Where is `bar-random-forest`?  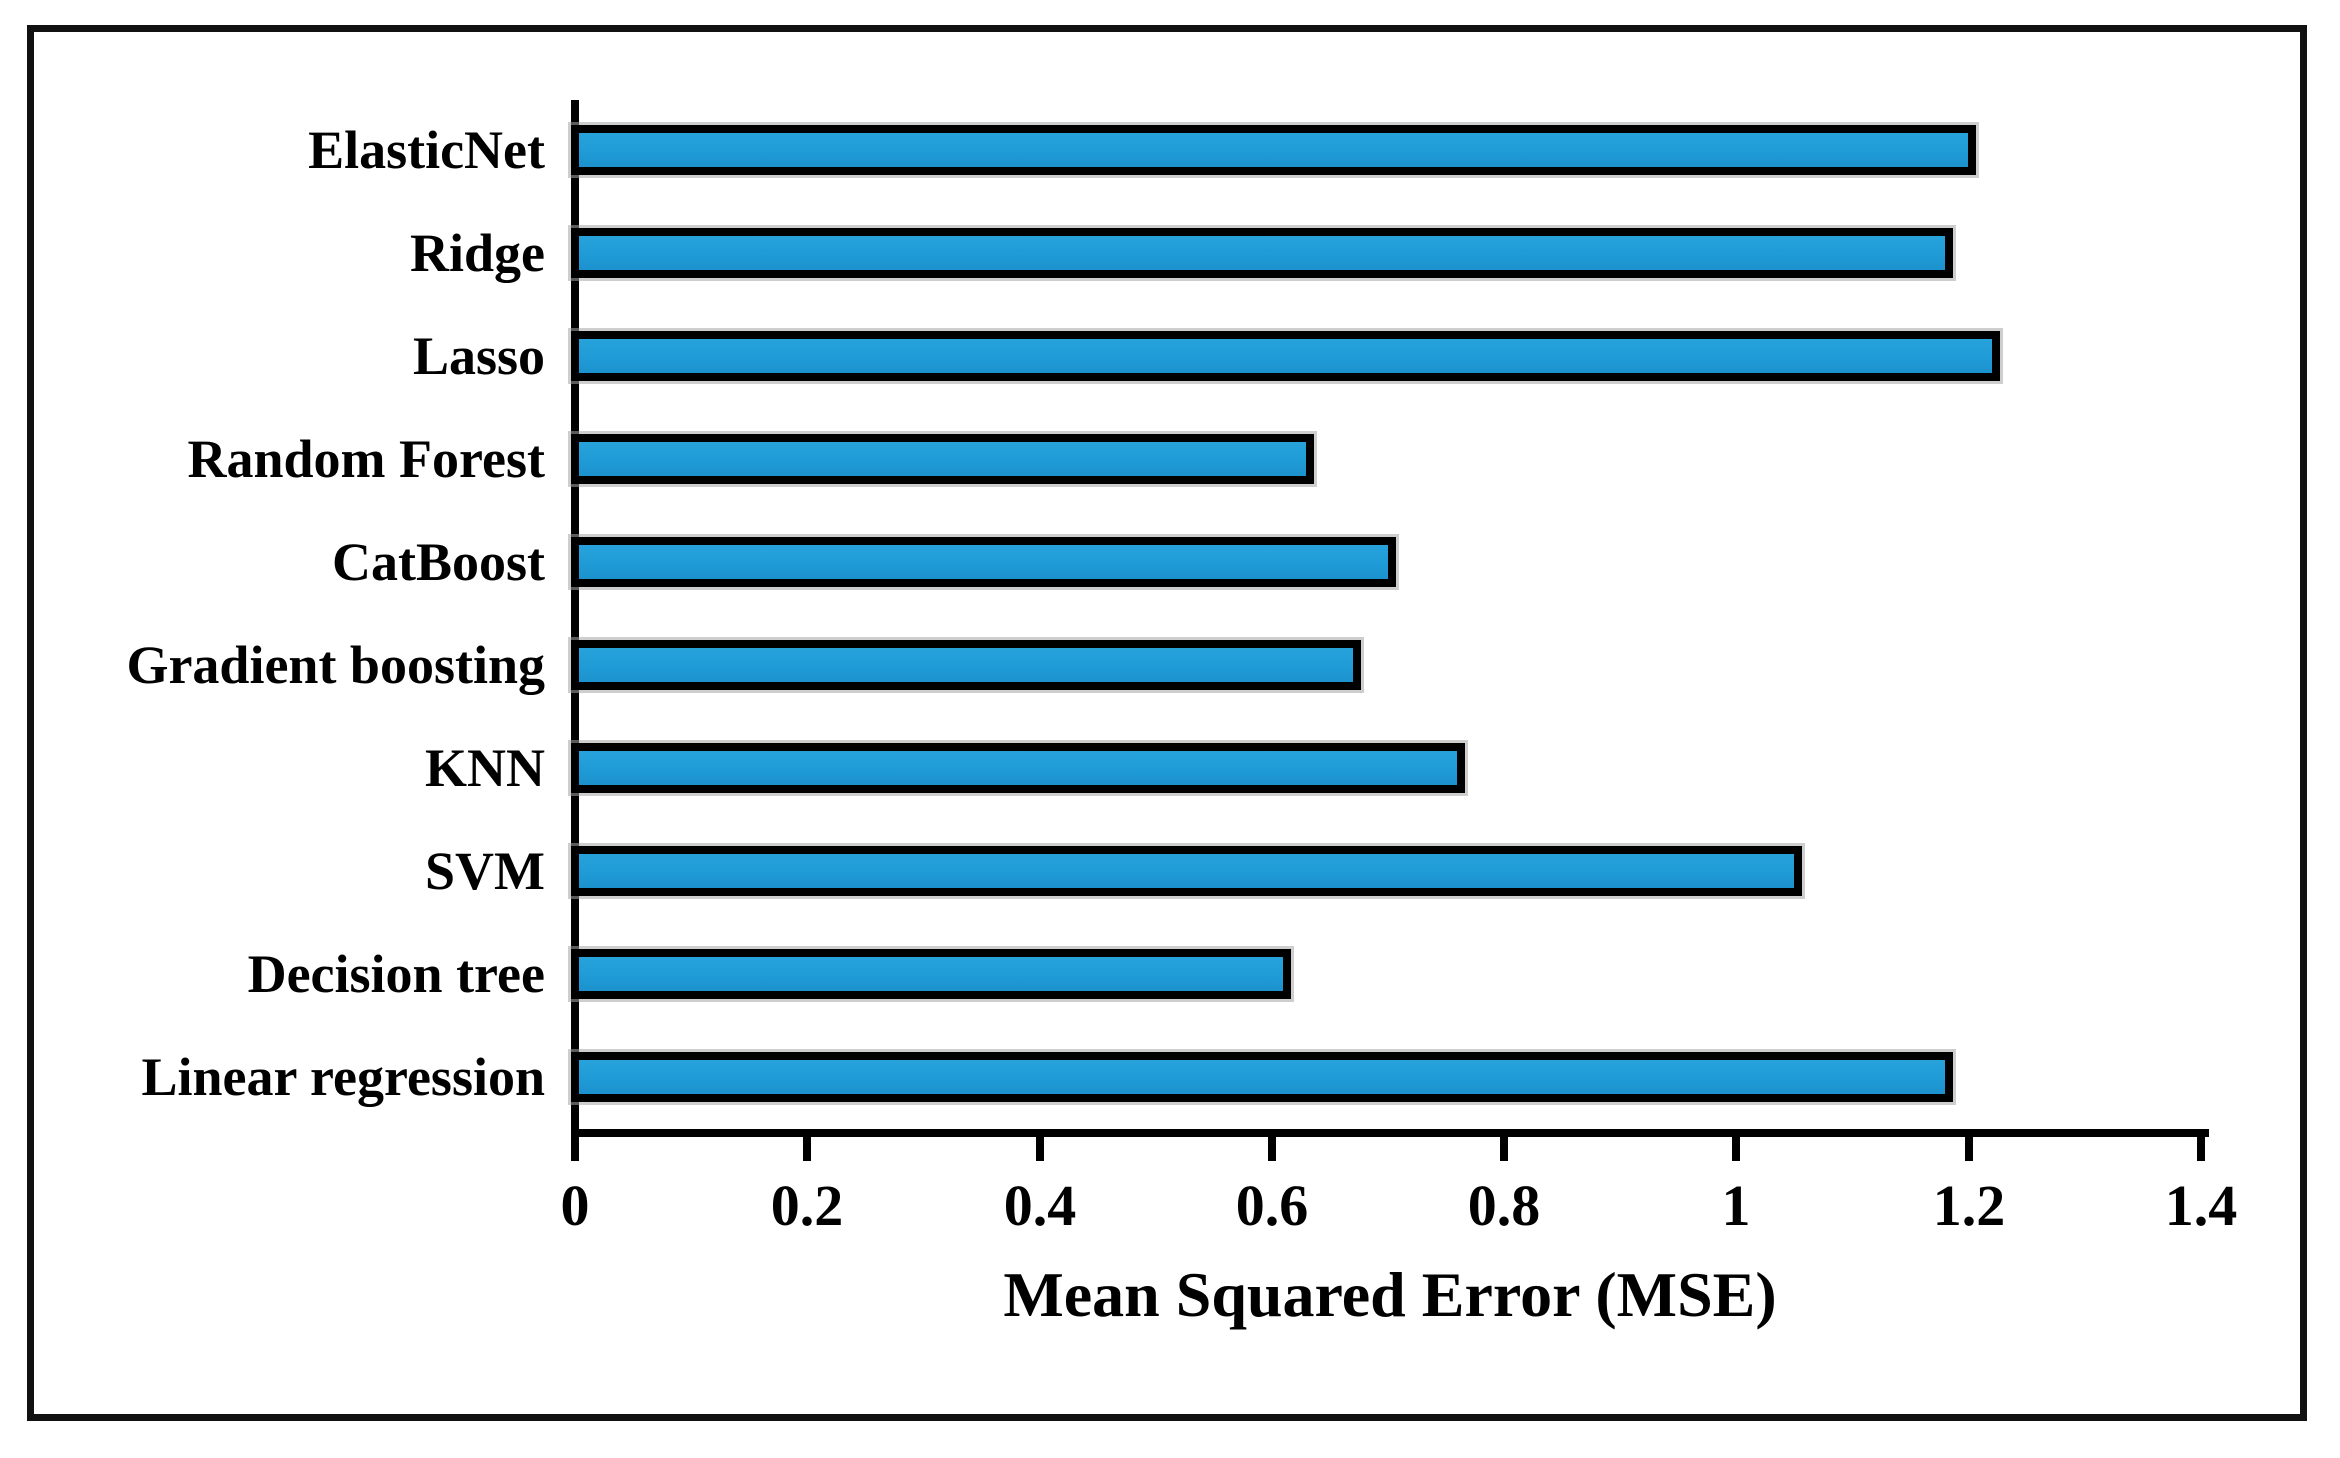
bar-random-forest is located at coordinates (942, 459).